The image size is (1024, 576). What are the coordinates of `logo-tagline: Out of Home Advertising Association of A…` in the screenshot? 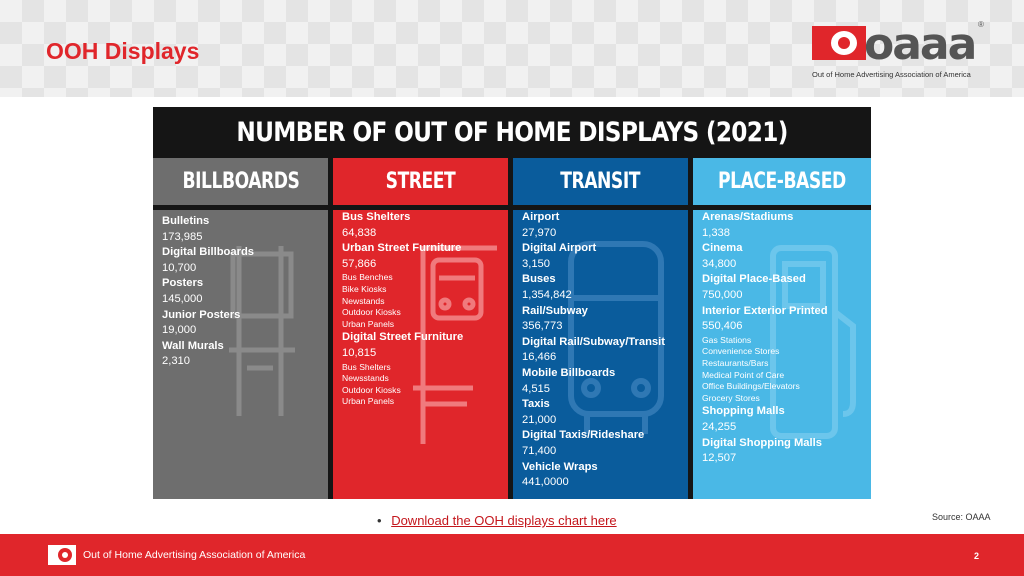 It's located at (891, 74).